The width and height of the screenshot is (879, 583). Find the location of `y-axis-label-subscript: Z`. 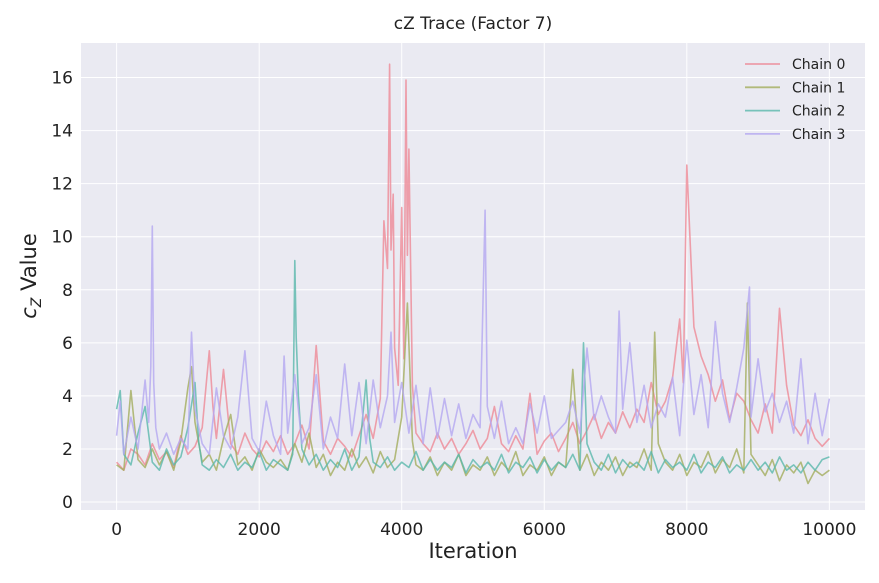

y-axis-label-subscript: Z is located at coordinates (37, 302).